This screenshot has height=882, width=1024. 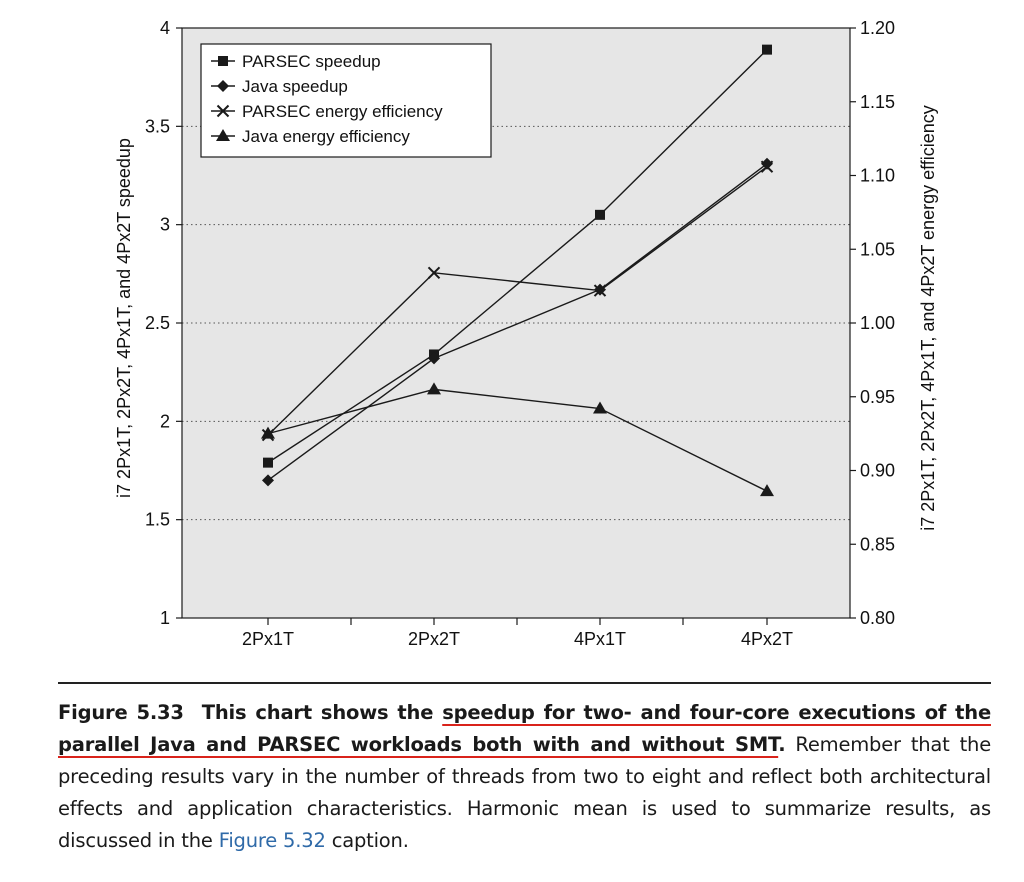 I want to click on y-tick-label: 3.5, so click(x=157, y=126).